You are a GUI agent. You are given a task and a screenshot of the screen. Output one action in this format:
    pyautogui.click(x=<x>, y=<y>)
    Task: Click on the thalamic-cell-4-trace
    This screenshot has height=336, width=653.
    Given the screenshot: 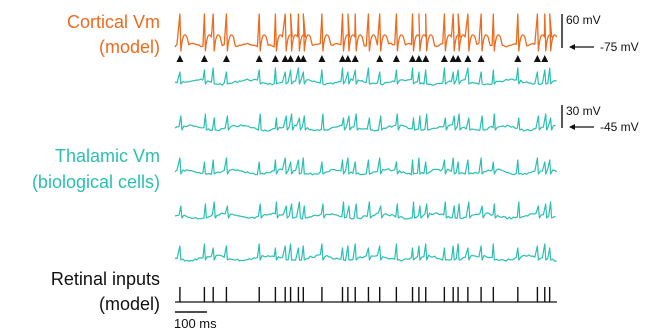 What is the action you would take?
    pyautogui.click(x=365, y=210)
    